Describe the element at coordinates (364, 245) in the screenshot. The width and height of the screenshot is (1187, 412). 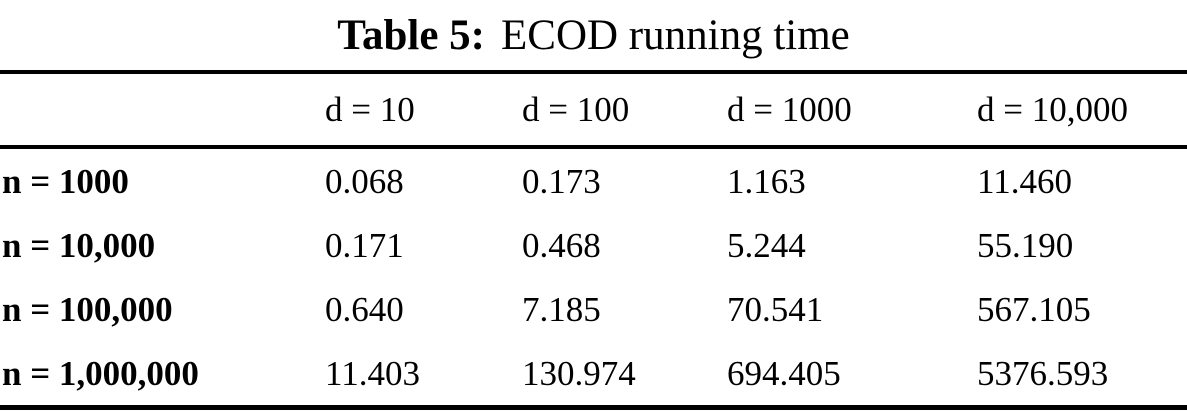
I see `table-cell: 0.171` at that location.